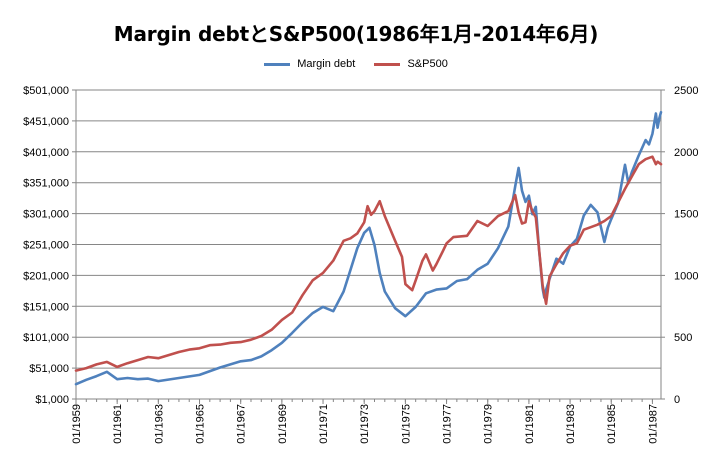 The width and height of the screenshot is (712, 464). I want to click on legend-label-margin-debt: Margin debt, so click(326, 64).